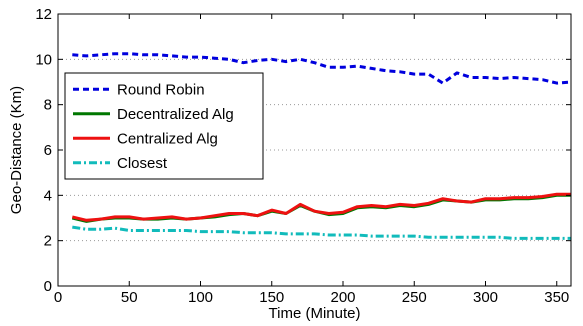 The image size is (583, 326). I want to click on legend-label: Round Robin, so click(161, 89).